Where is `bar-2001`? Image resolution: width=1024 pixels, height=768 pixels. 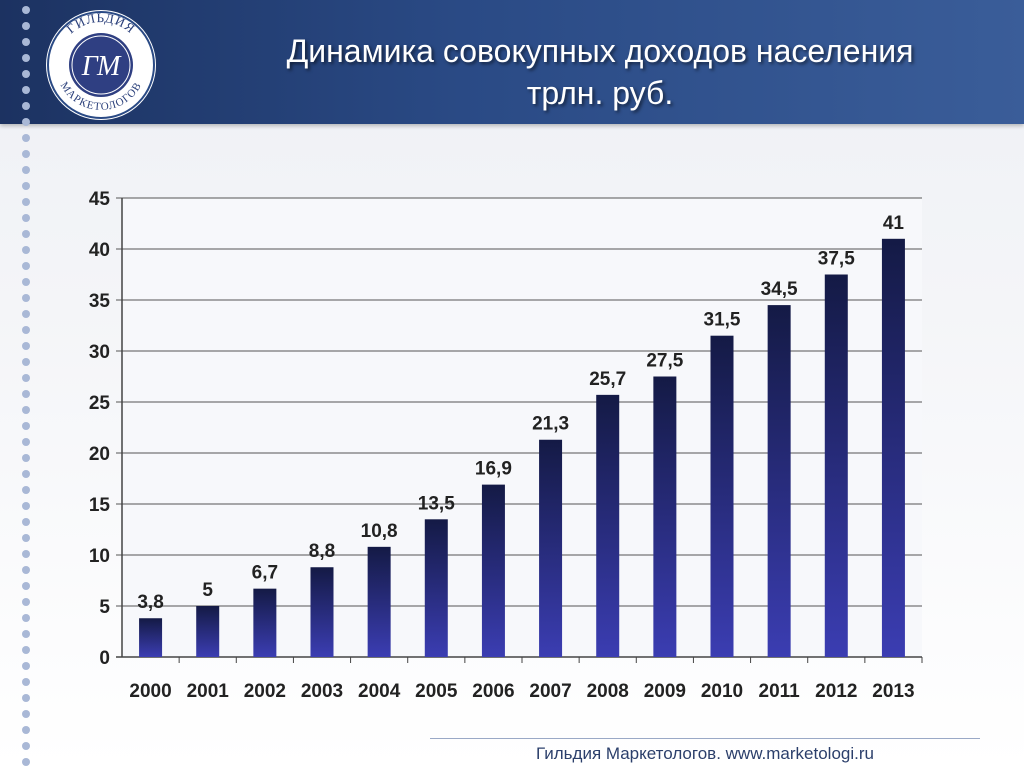 bar-2001 is located at coordinates (208, 631).